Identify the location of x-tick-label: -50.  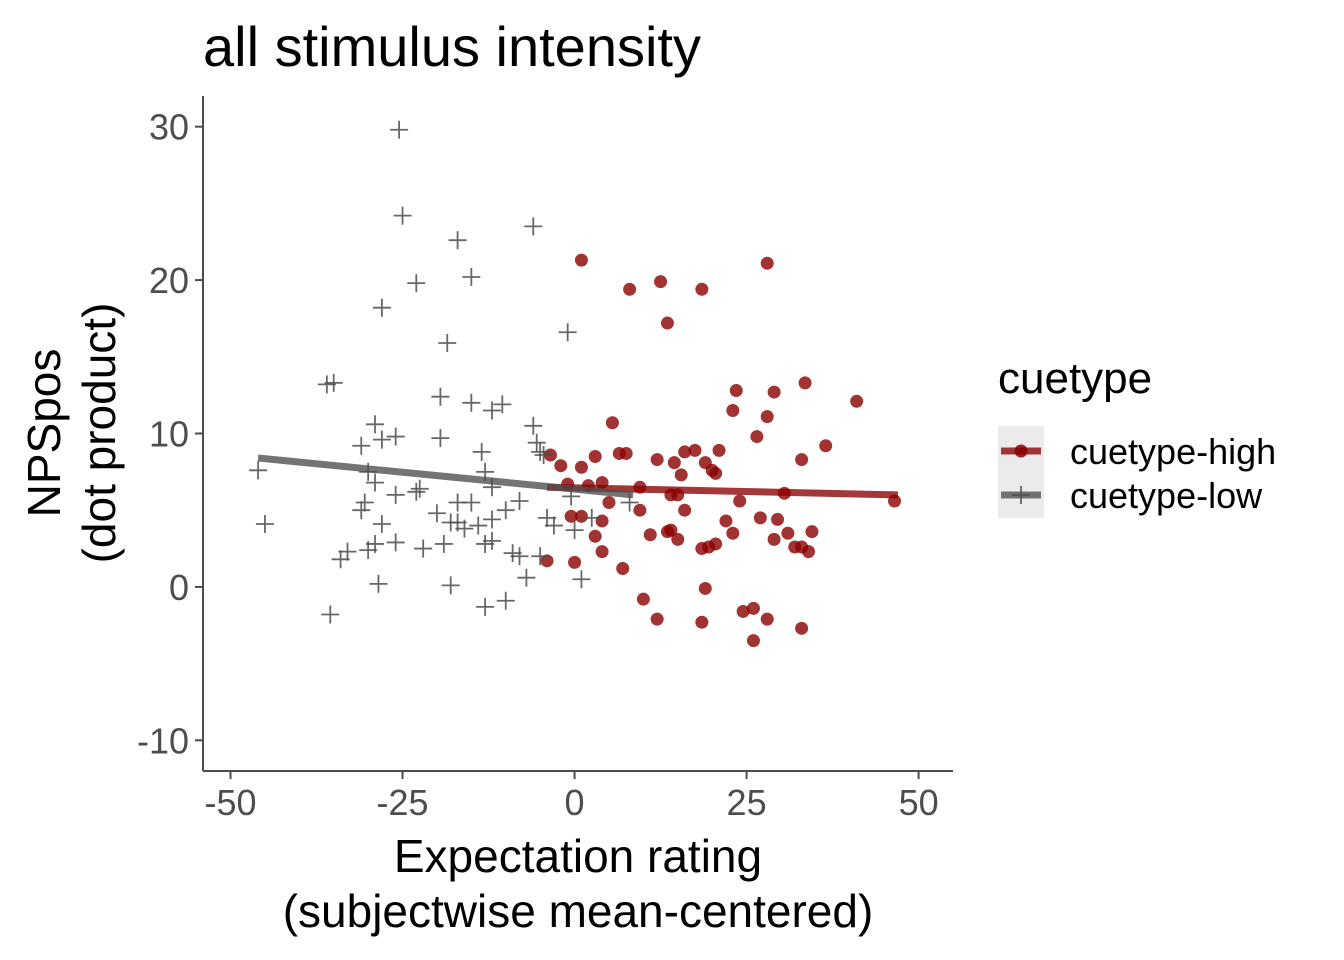
(231, 802).